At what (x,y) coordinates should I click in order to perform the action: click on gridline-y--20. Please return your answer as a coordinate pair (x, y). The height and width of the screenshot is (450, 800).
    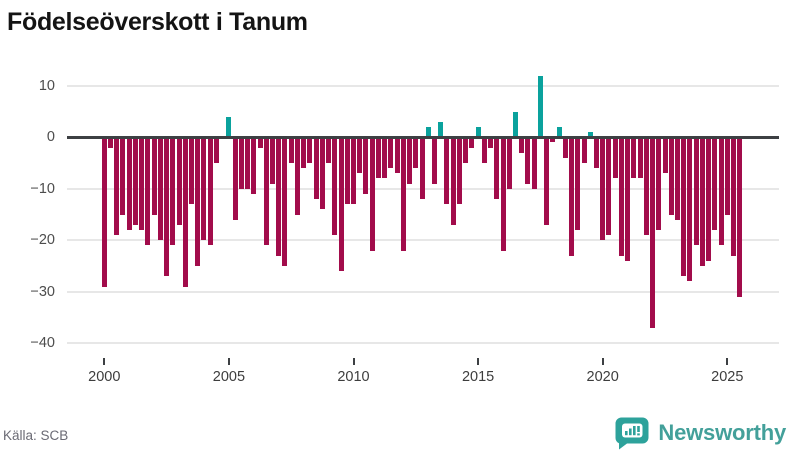
    Looking at the image, I should click on (423, 240).